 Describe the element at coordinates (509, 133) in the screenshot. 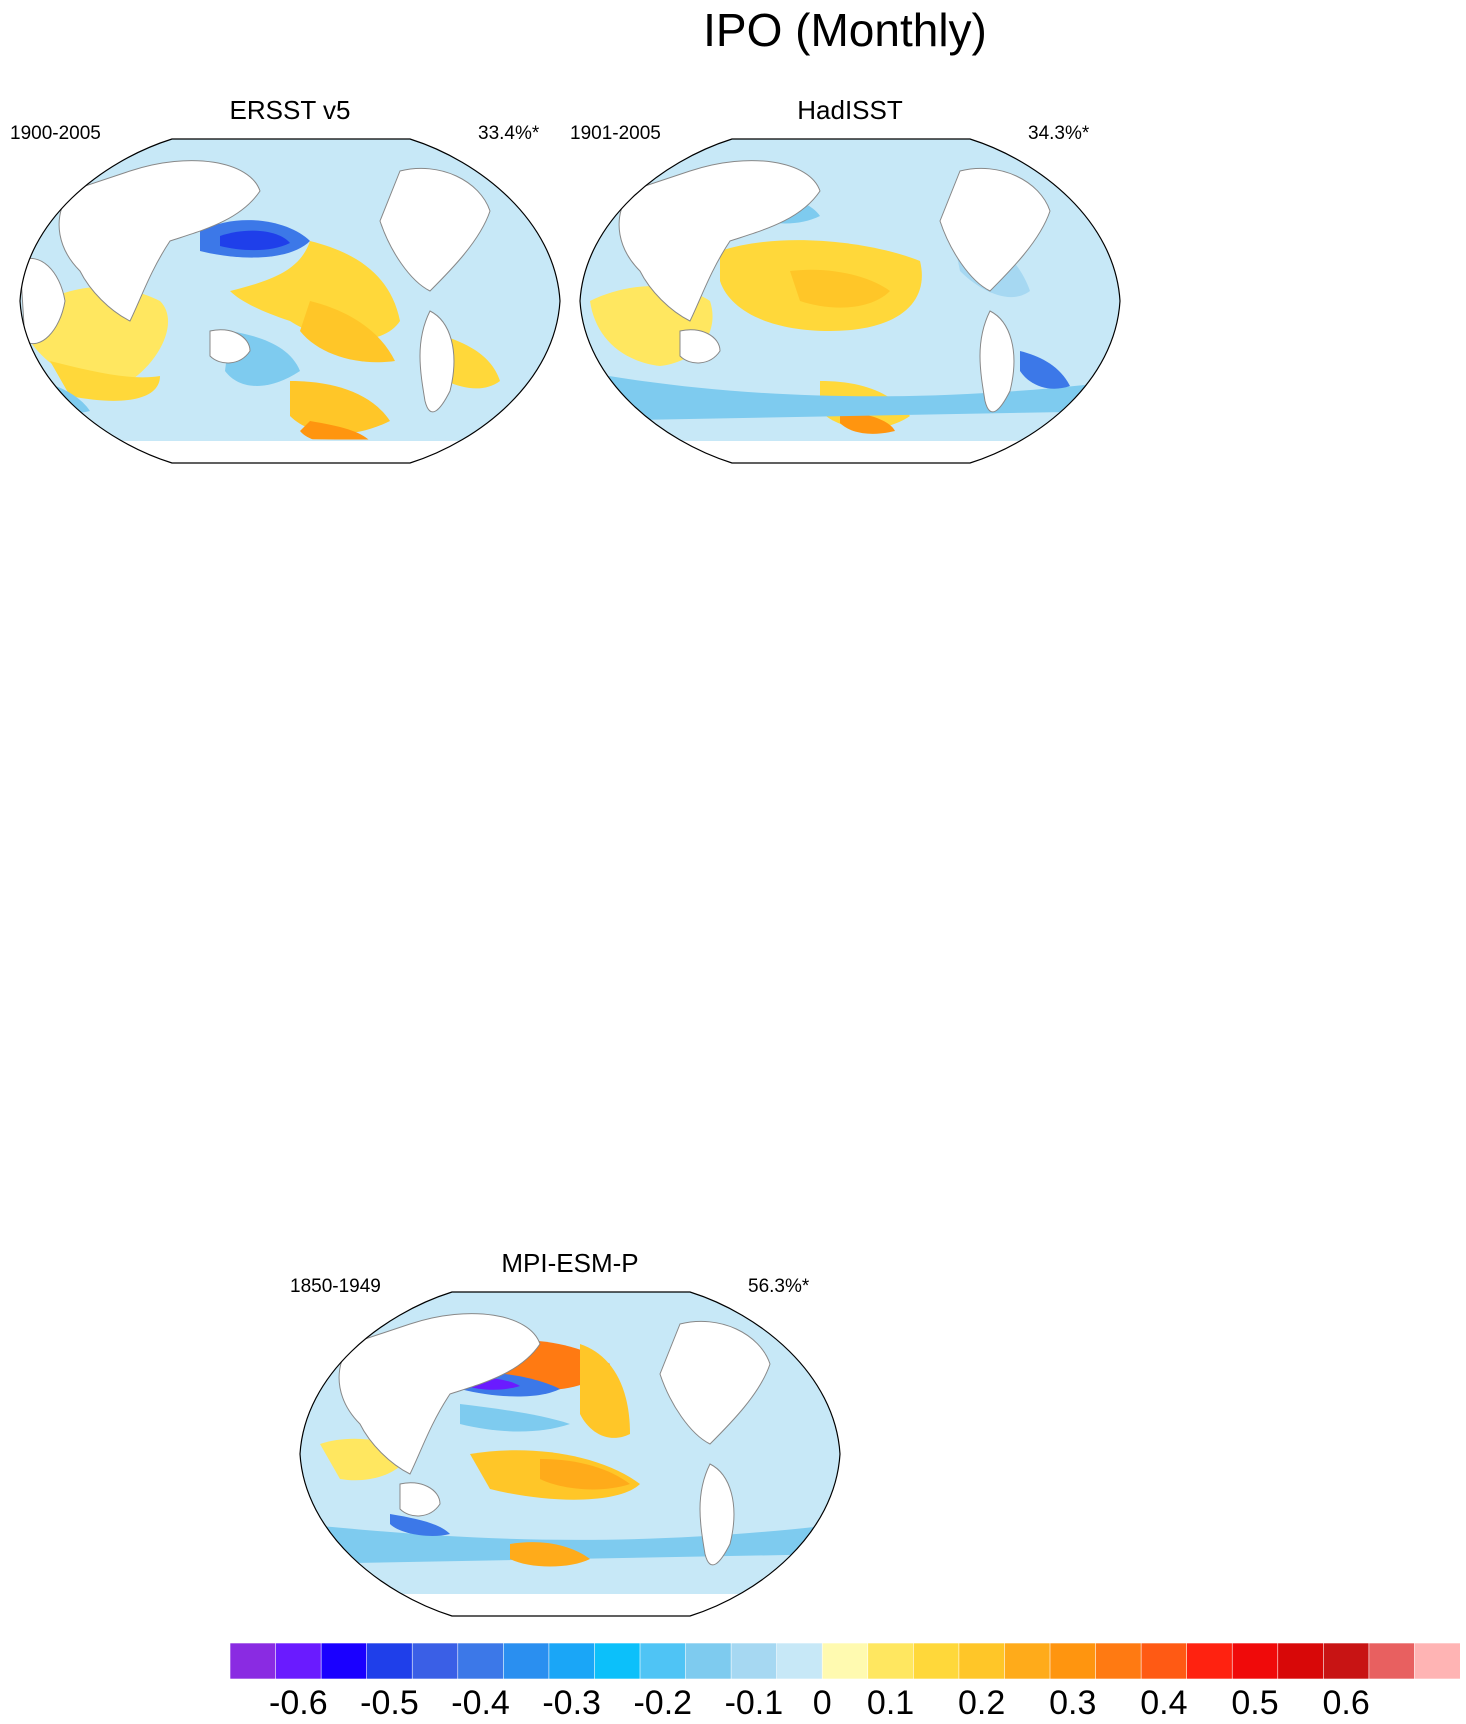

I see `panel-variance: 33.4%*` at that location.